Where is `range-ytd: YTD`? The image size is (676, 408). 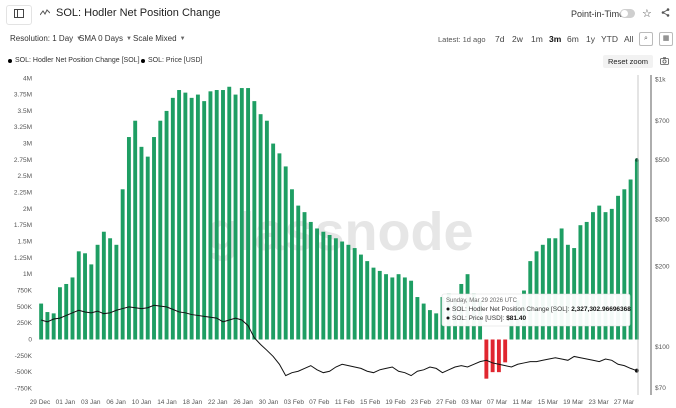 range-ytd: YTD is located at coordinates (609, 39).